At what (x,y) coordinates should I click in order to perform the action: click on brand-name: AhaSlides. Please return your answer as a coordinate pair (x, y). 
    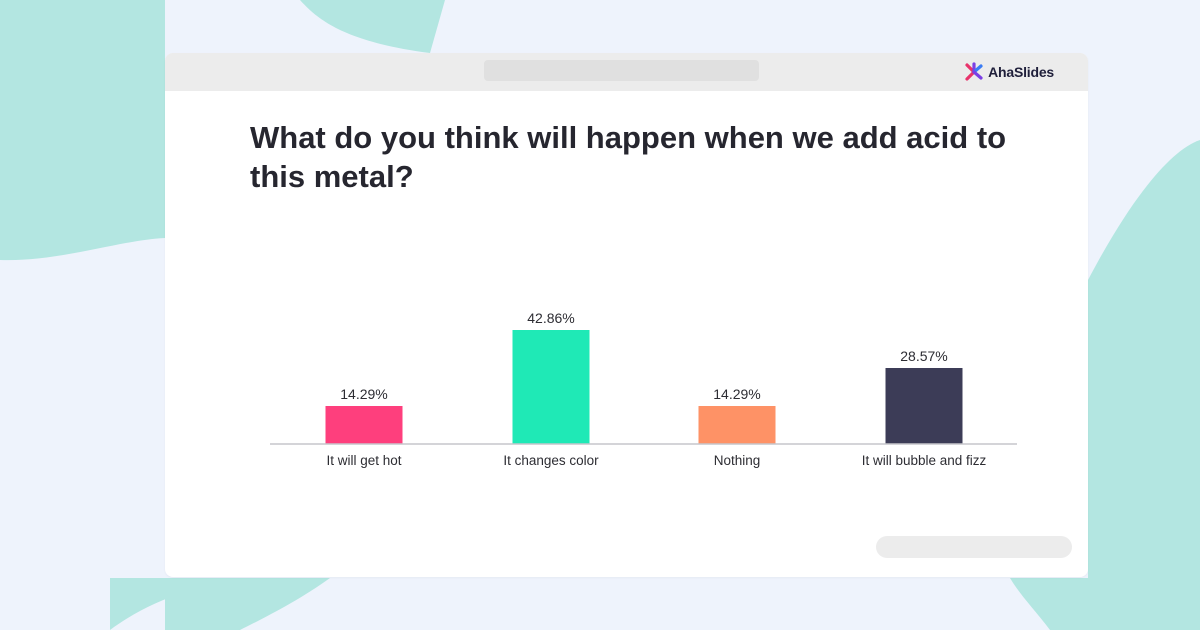
    Looking at the image, I should click on (1021, 72).